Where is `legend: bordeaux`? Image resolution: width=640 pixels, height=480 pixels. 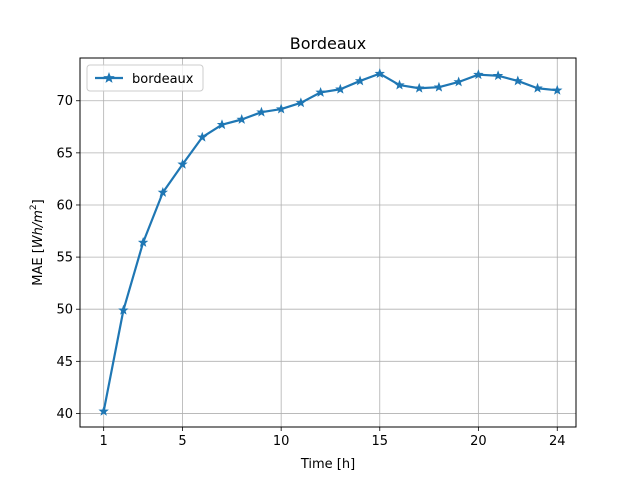
legend: bordeaux is located at coordinates (145, 78).